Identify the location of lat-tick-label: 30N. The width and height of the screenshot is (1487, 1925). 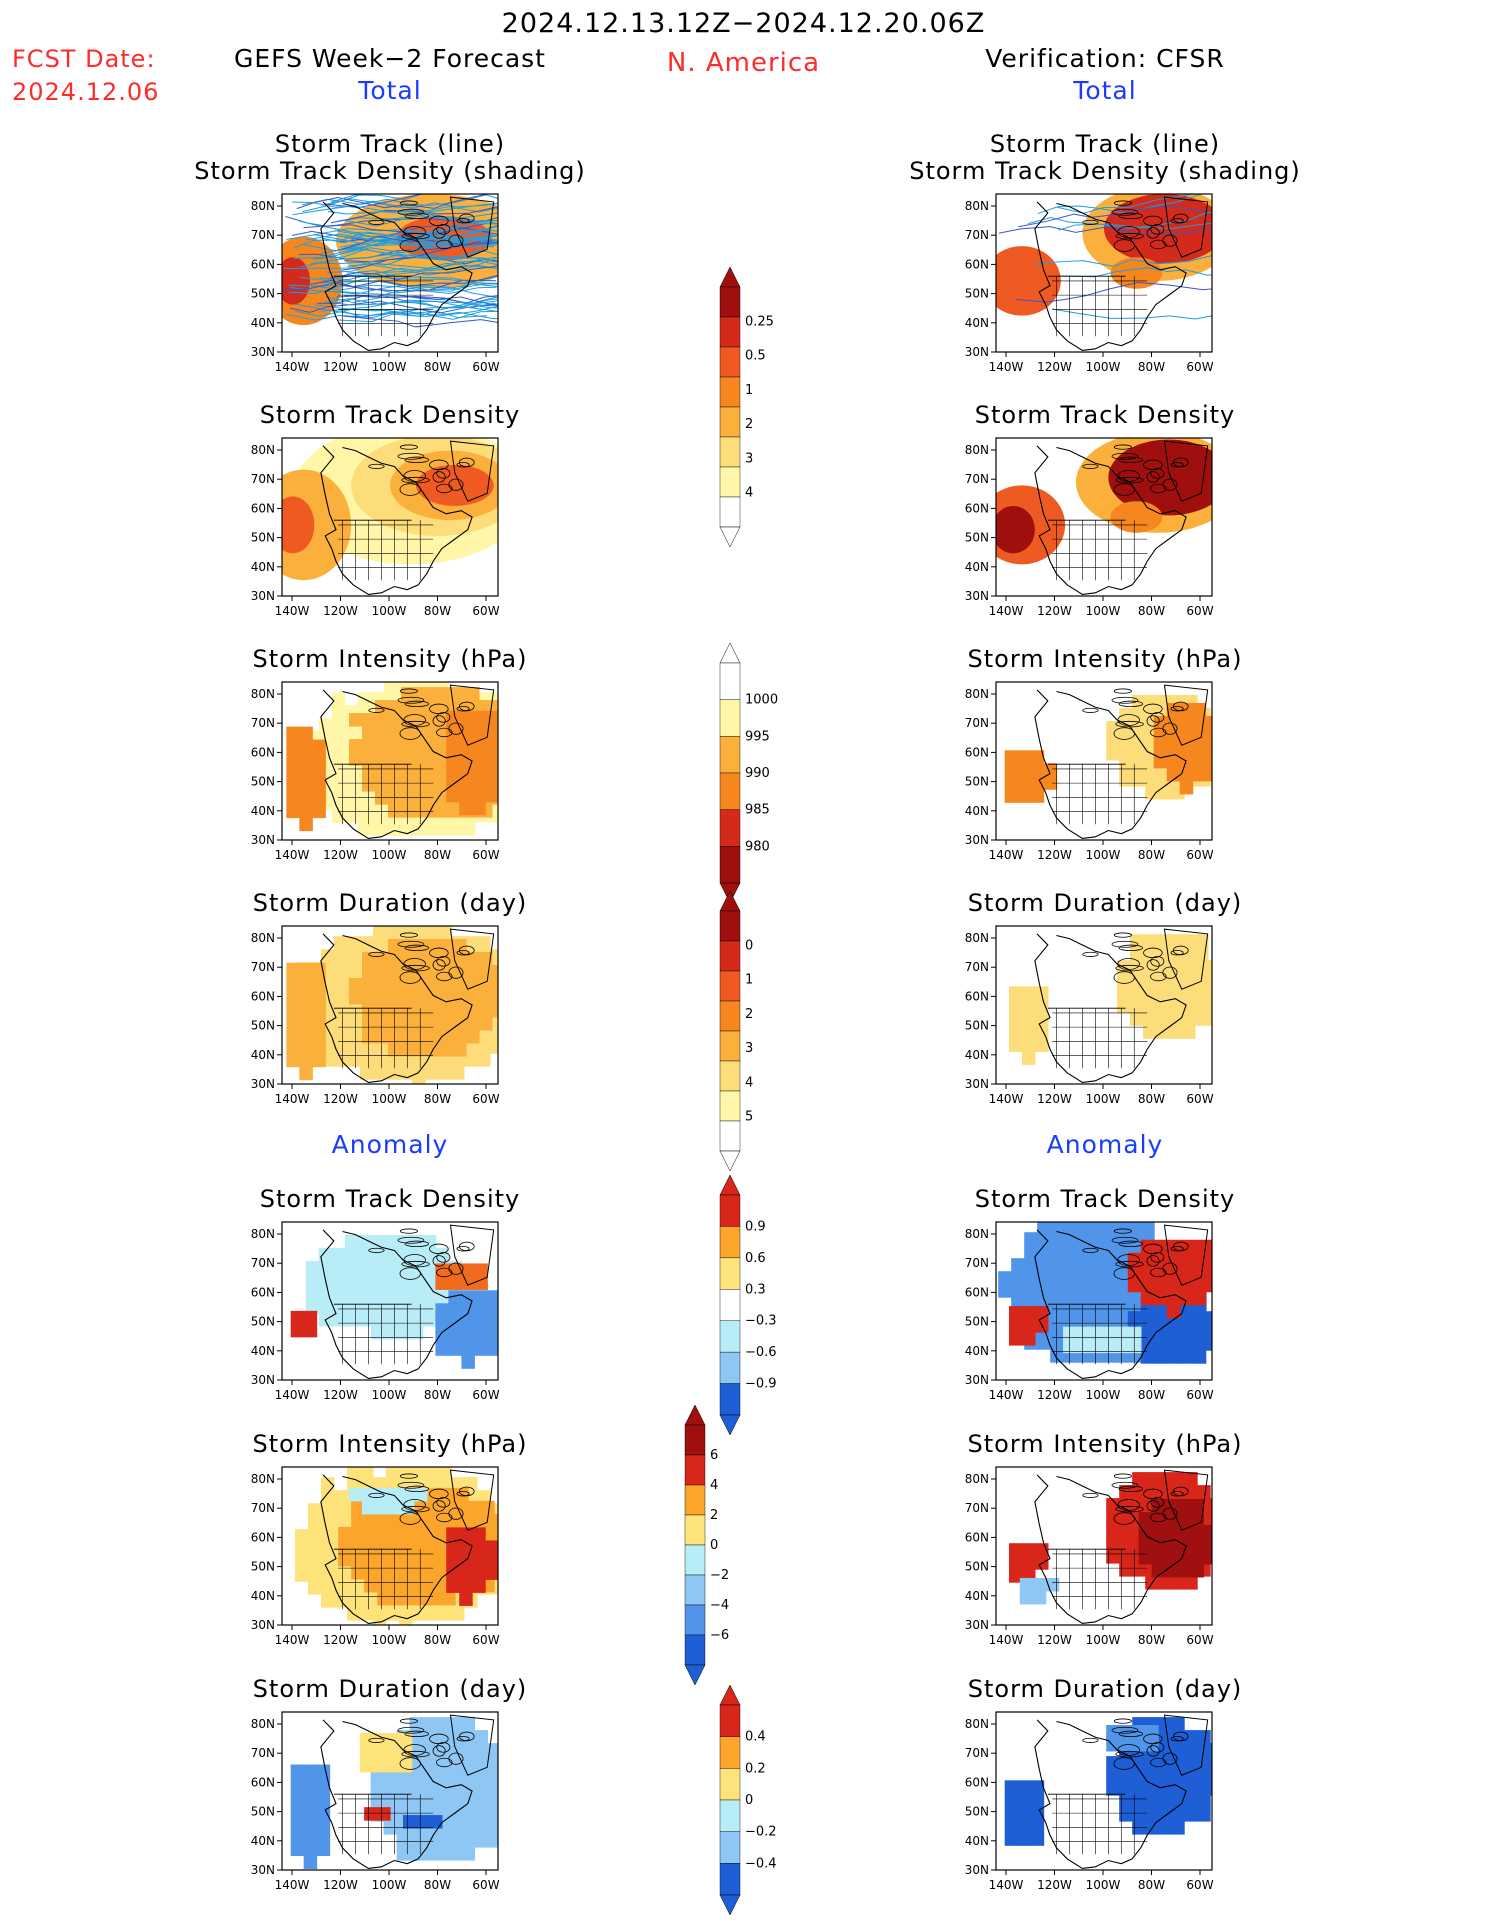
(263, 840).